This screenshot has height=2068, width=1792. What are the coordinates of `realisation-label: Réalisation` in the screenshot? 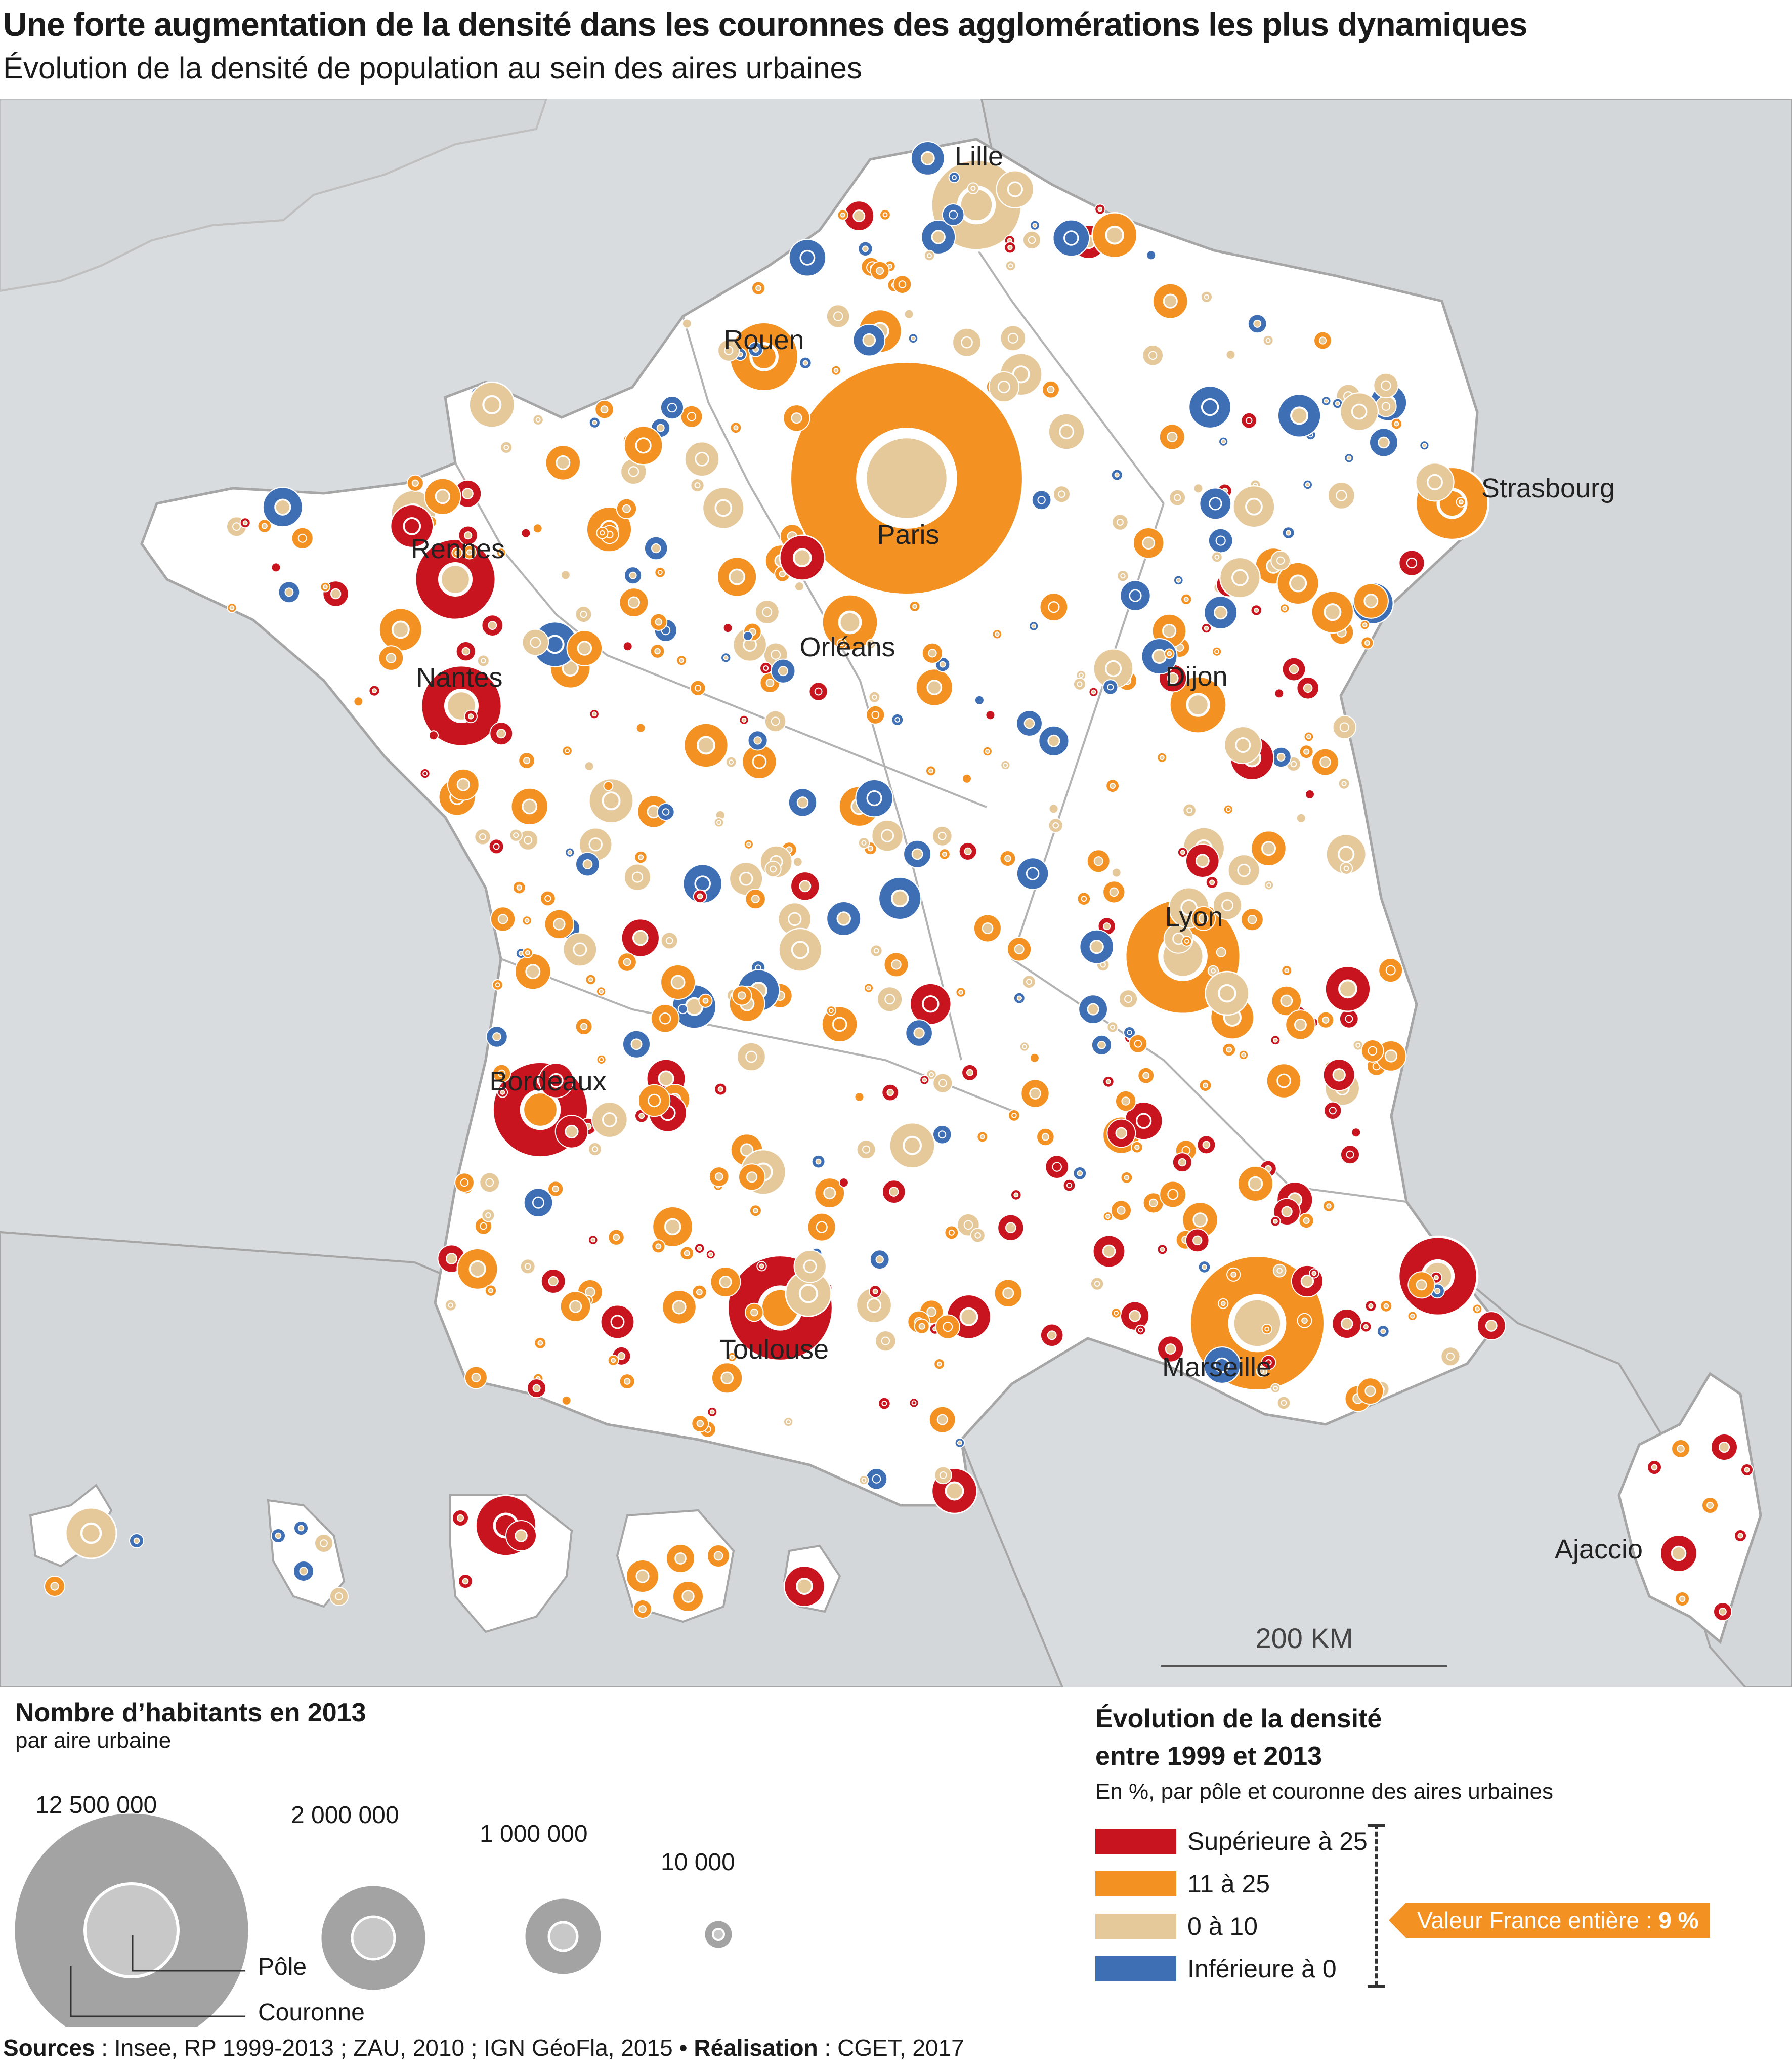 It's located at (756, 2048).